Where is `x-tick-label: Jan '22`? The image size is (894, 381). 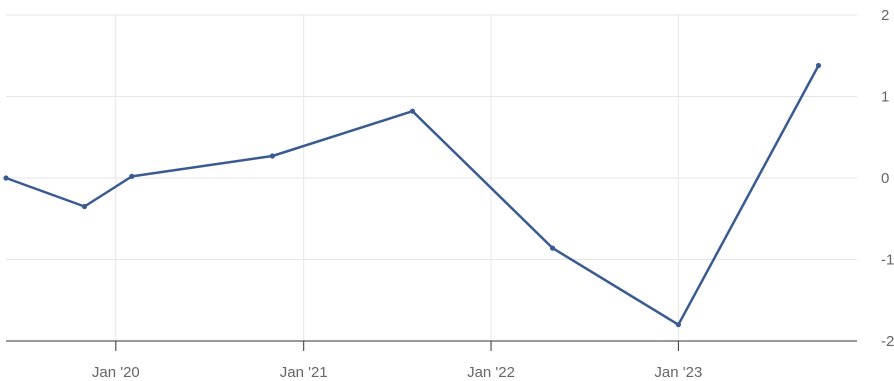 x-tick-label: Jan '22 is located at coordinates (491, 372).